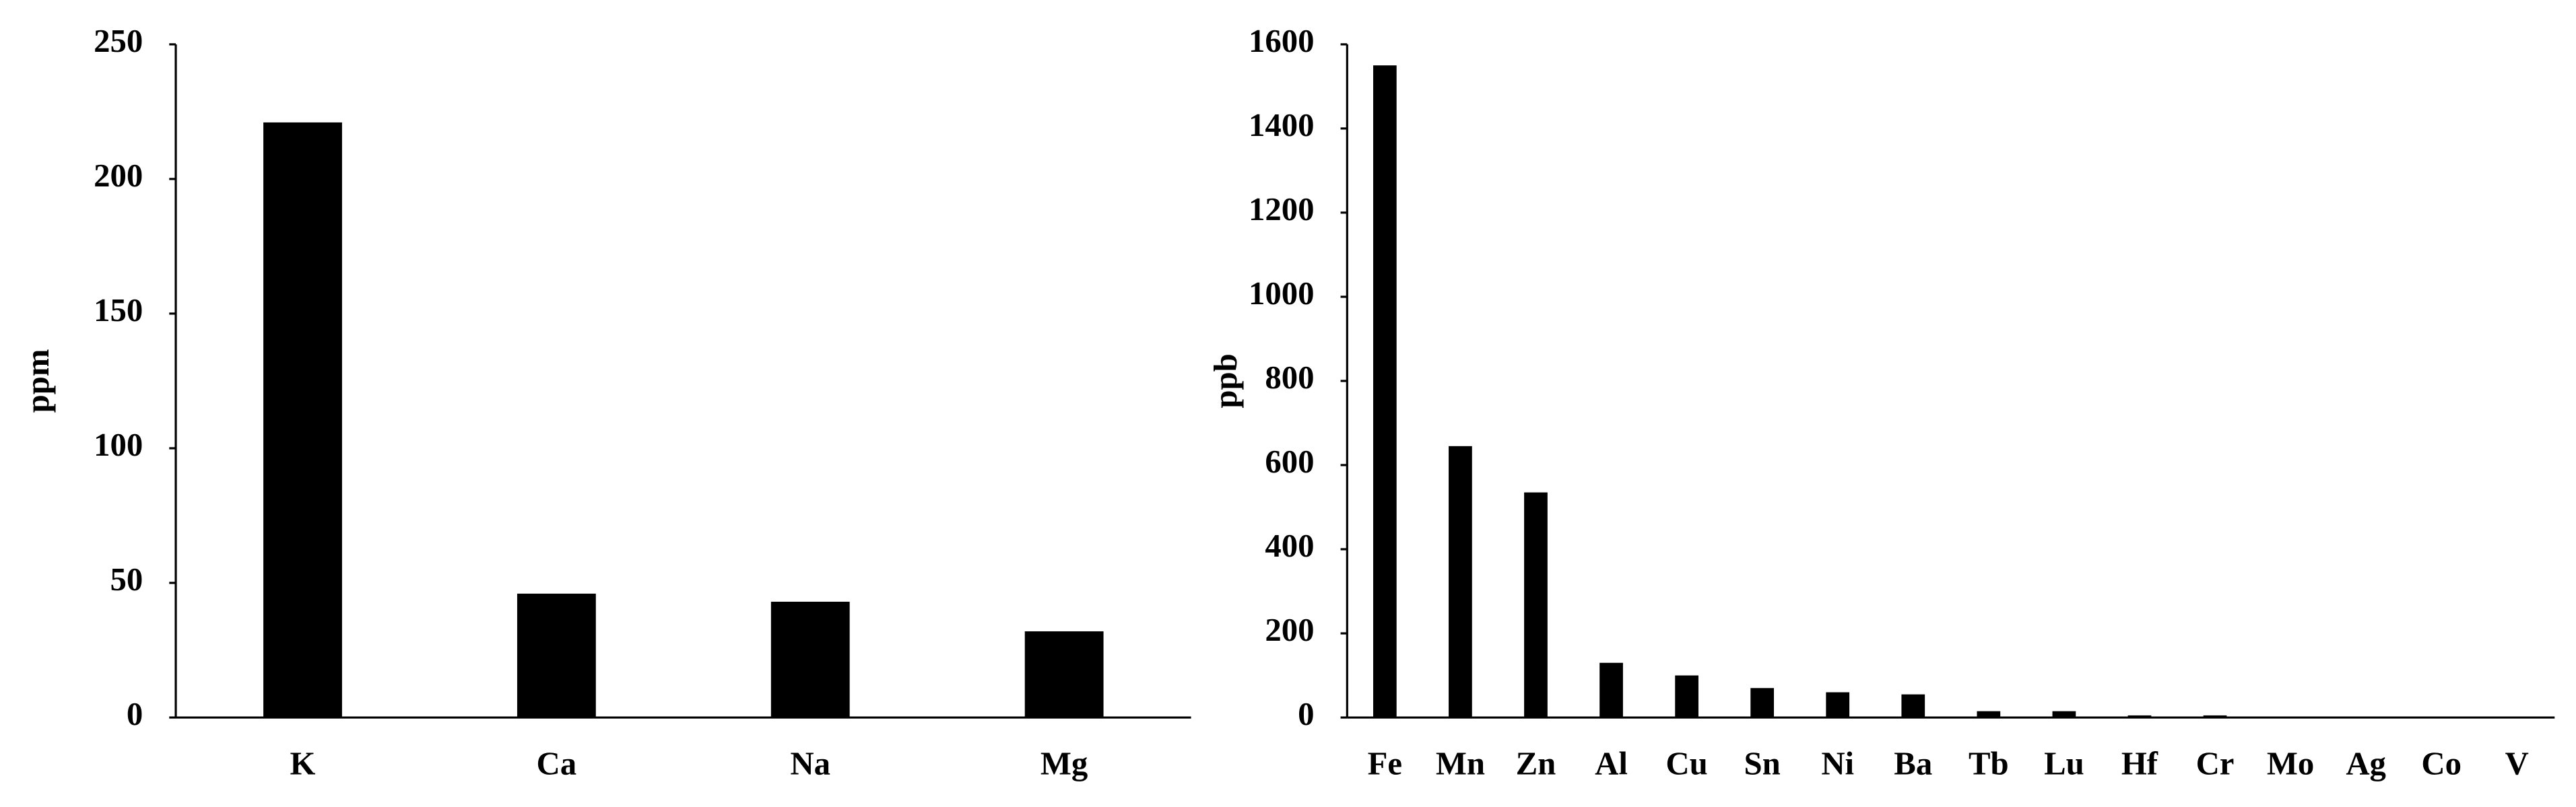 The height and width of the screenshot is (807, 2576). I want to click on y-tick-label: 1600, so click(1282, 41).